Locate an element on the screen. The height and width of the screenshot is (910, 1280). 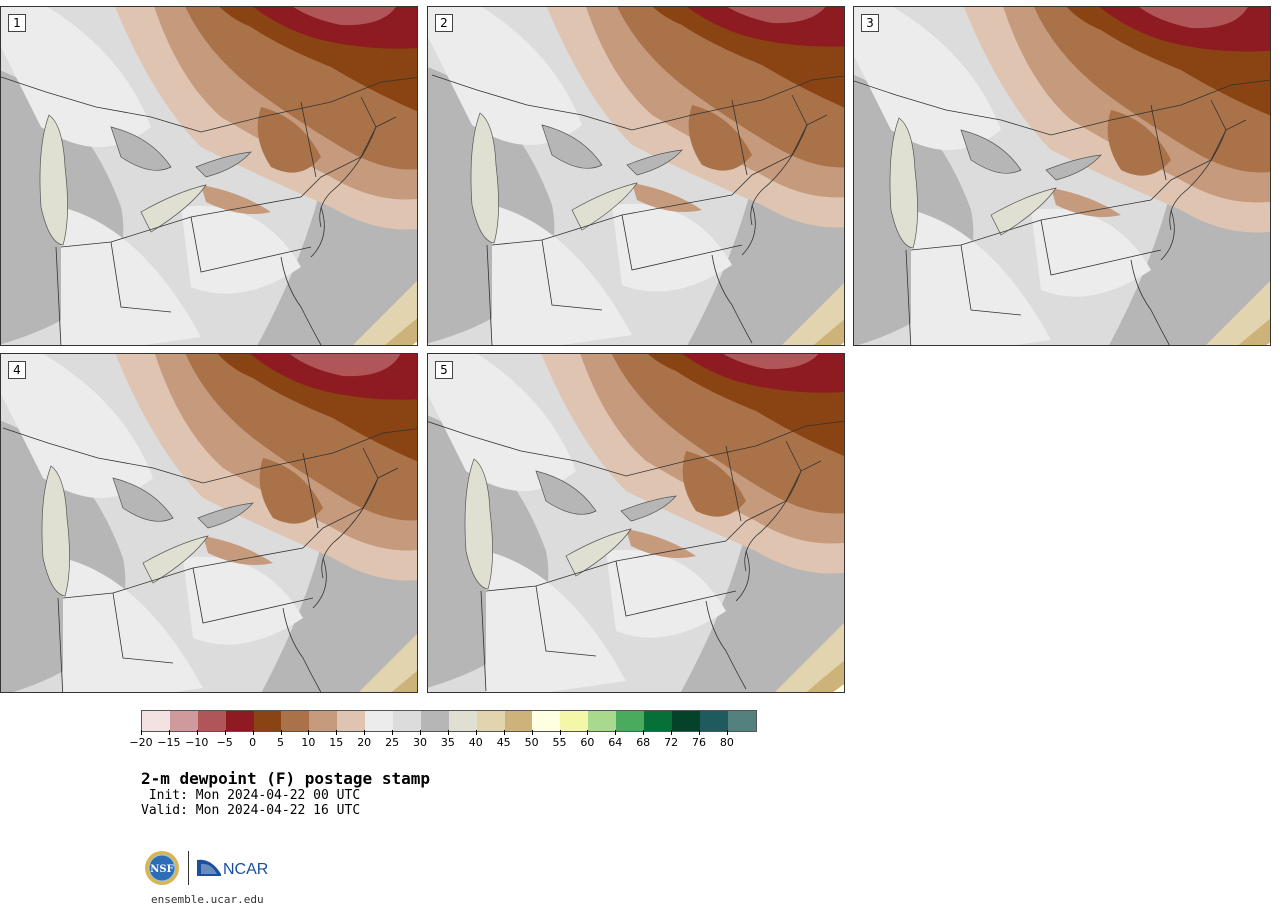
stamp-panel-3: 3 is located at coordinates (1062, 176).